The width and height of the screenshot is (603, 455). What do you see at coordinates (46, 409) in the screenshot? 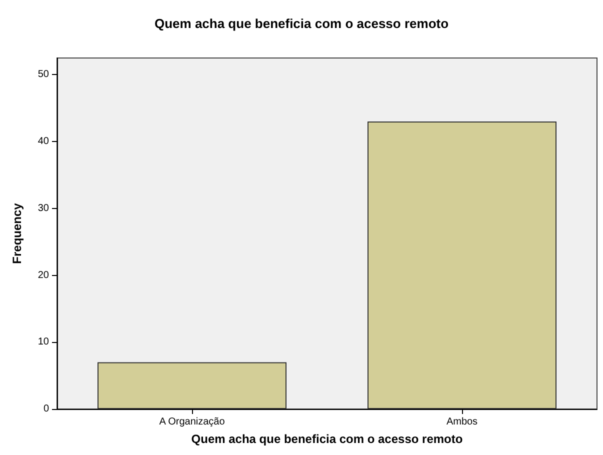
I see `y-tick-label: 0` at bounding box center [46, 409].